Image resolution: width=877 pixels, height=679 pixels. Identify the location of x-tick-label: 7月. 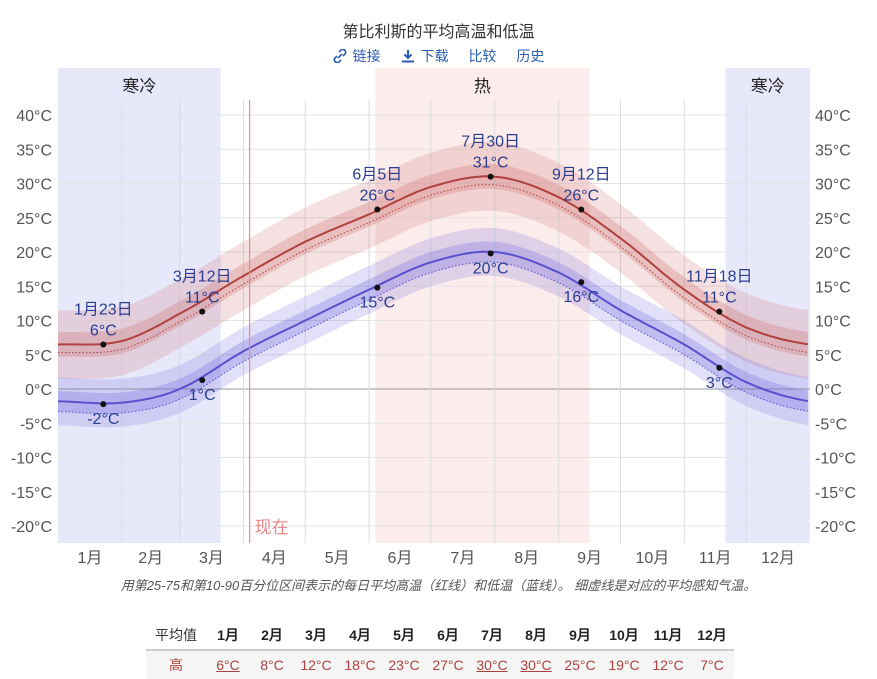
(462, 558).